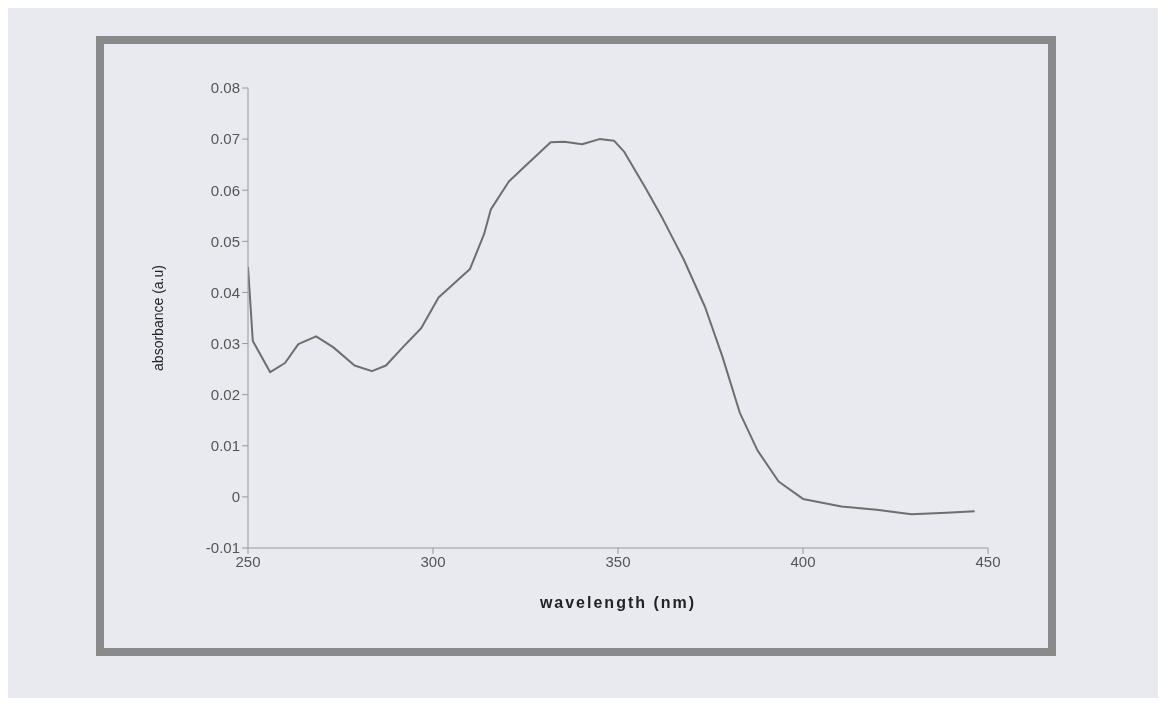 This screenshot has width=1170, height=710. Describe the element at coordinates (235, 497) in the screenshot. I see `y-tick-label: 0` at that location.